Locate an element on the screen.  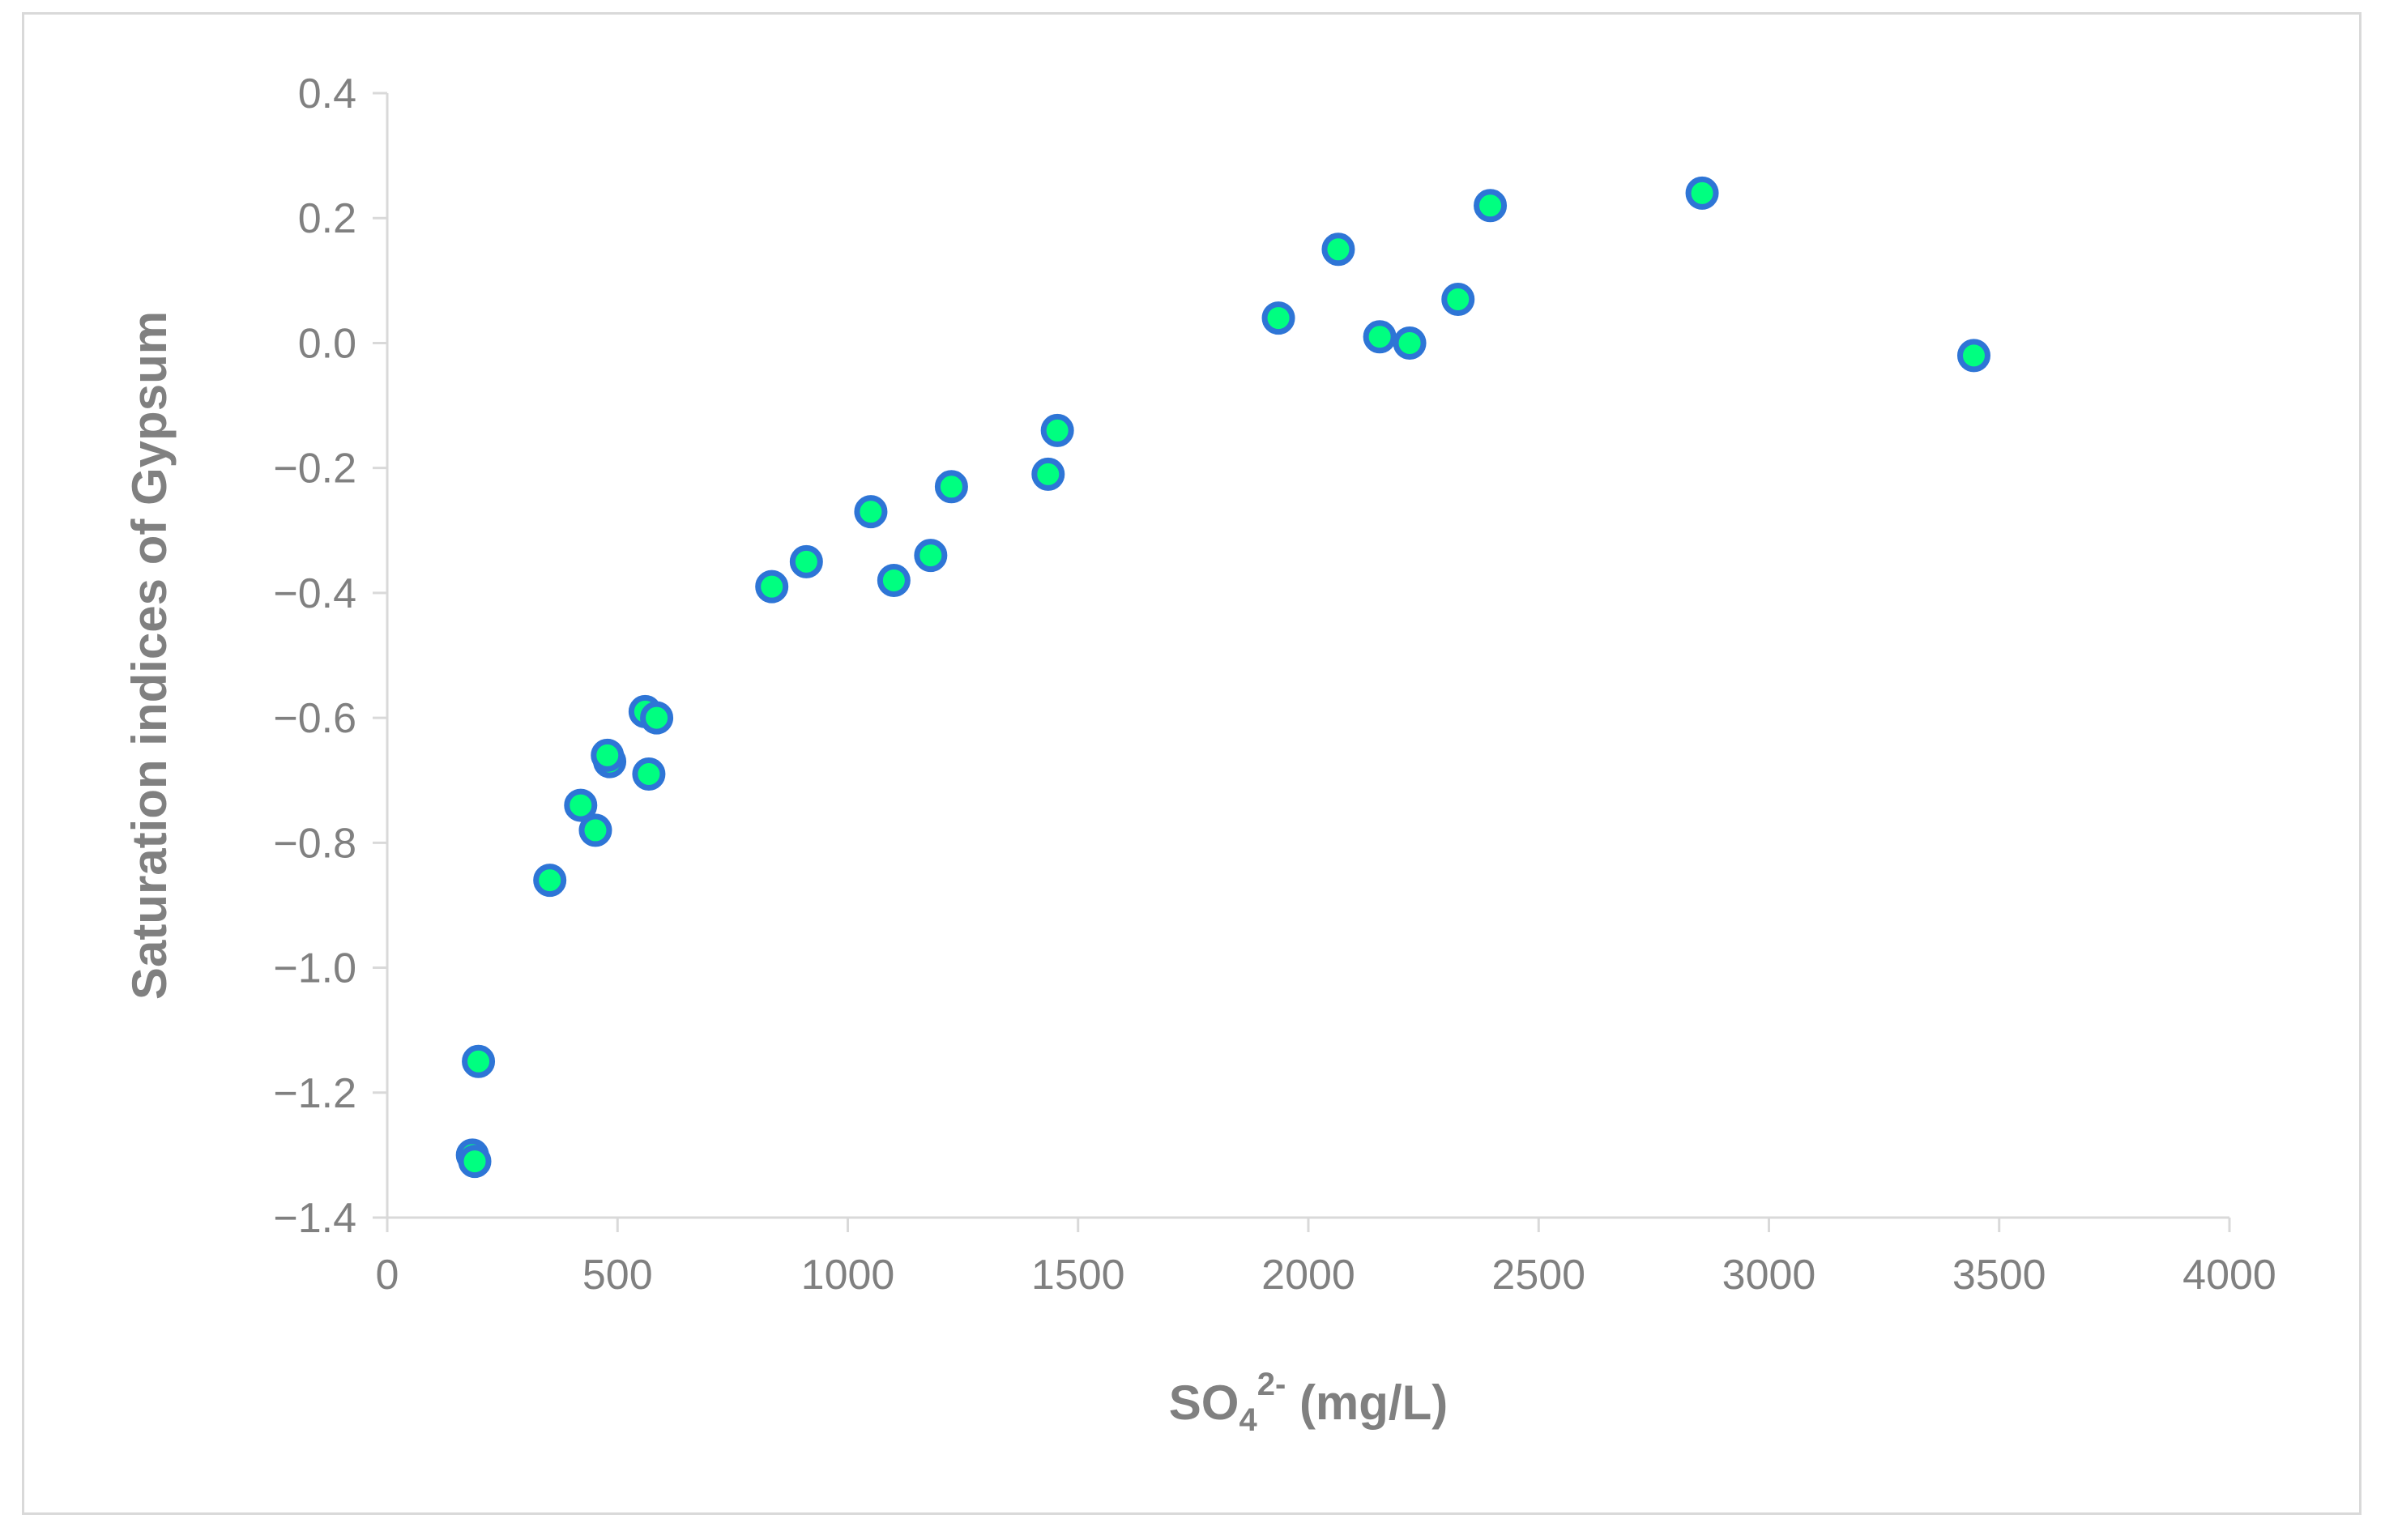
x-tick-label: 500 is located at coordinates (617, 1276).